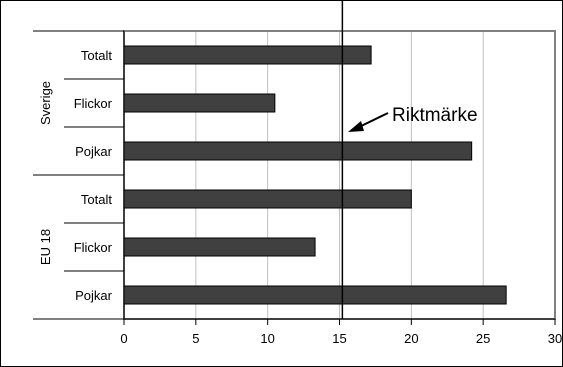 The height and width of the screenshot is (367, 563). I want to click on x-tick-label: 30, so click(555, 338).